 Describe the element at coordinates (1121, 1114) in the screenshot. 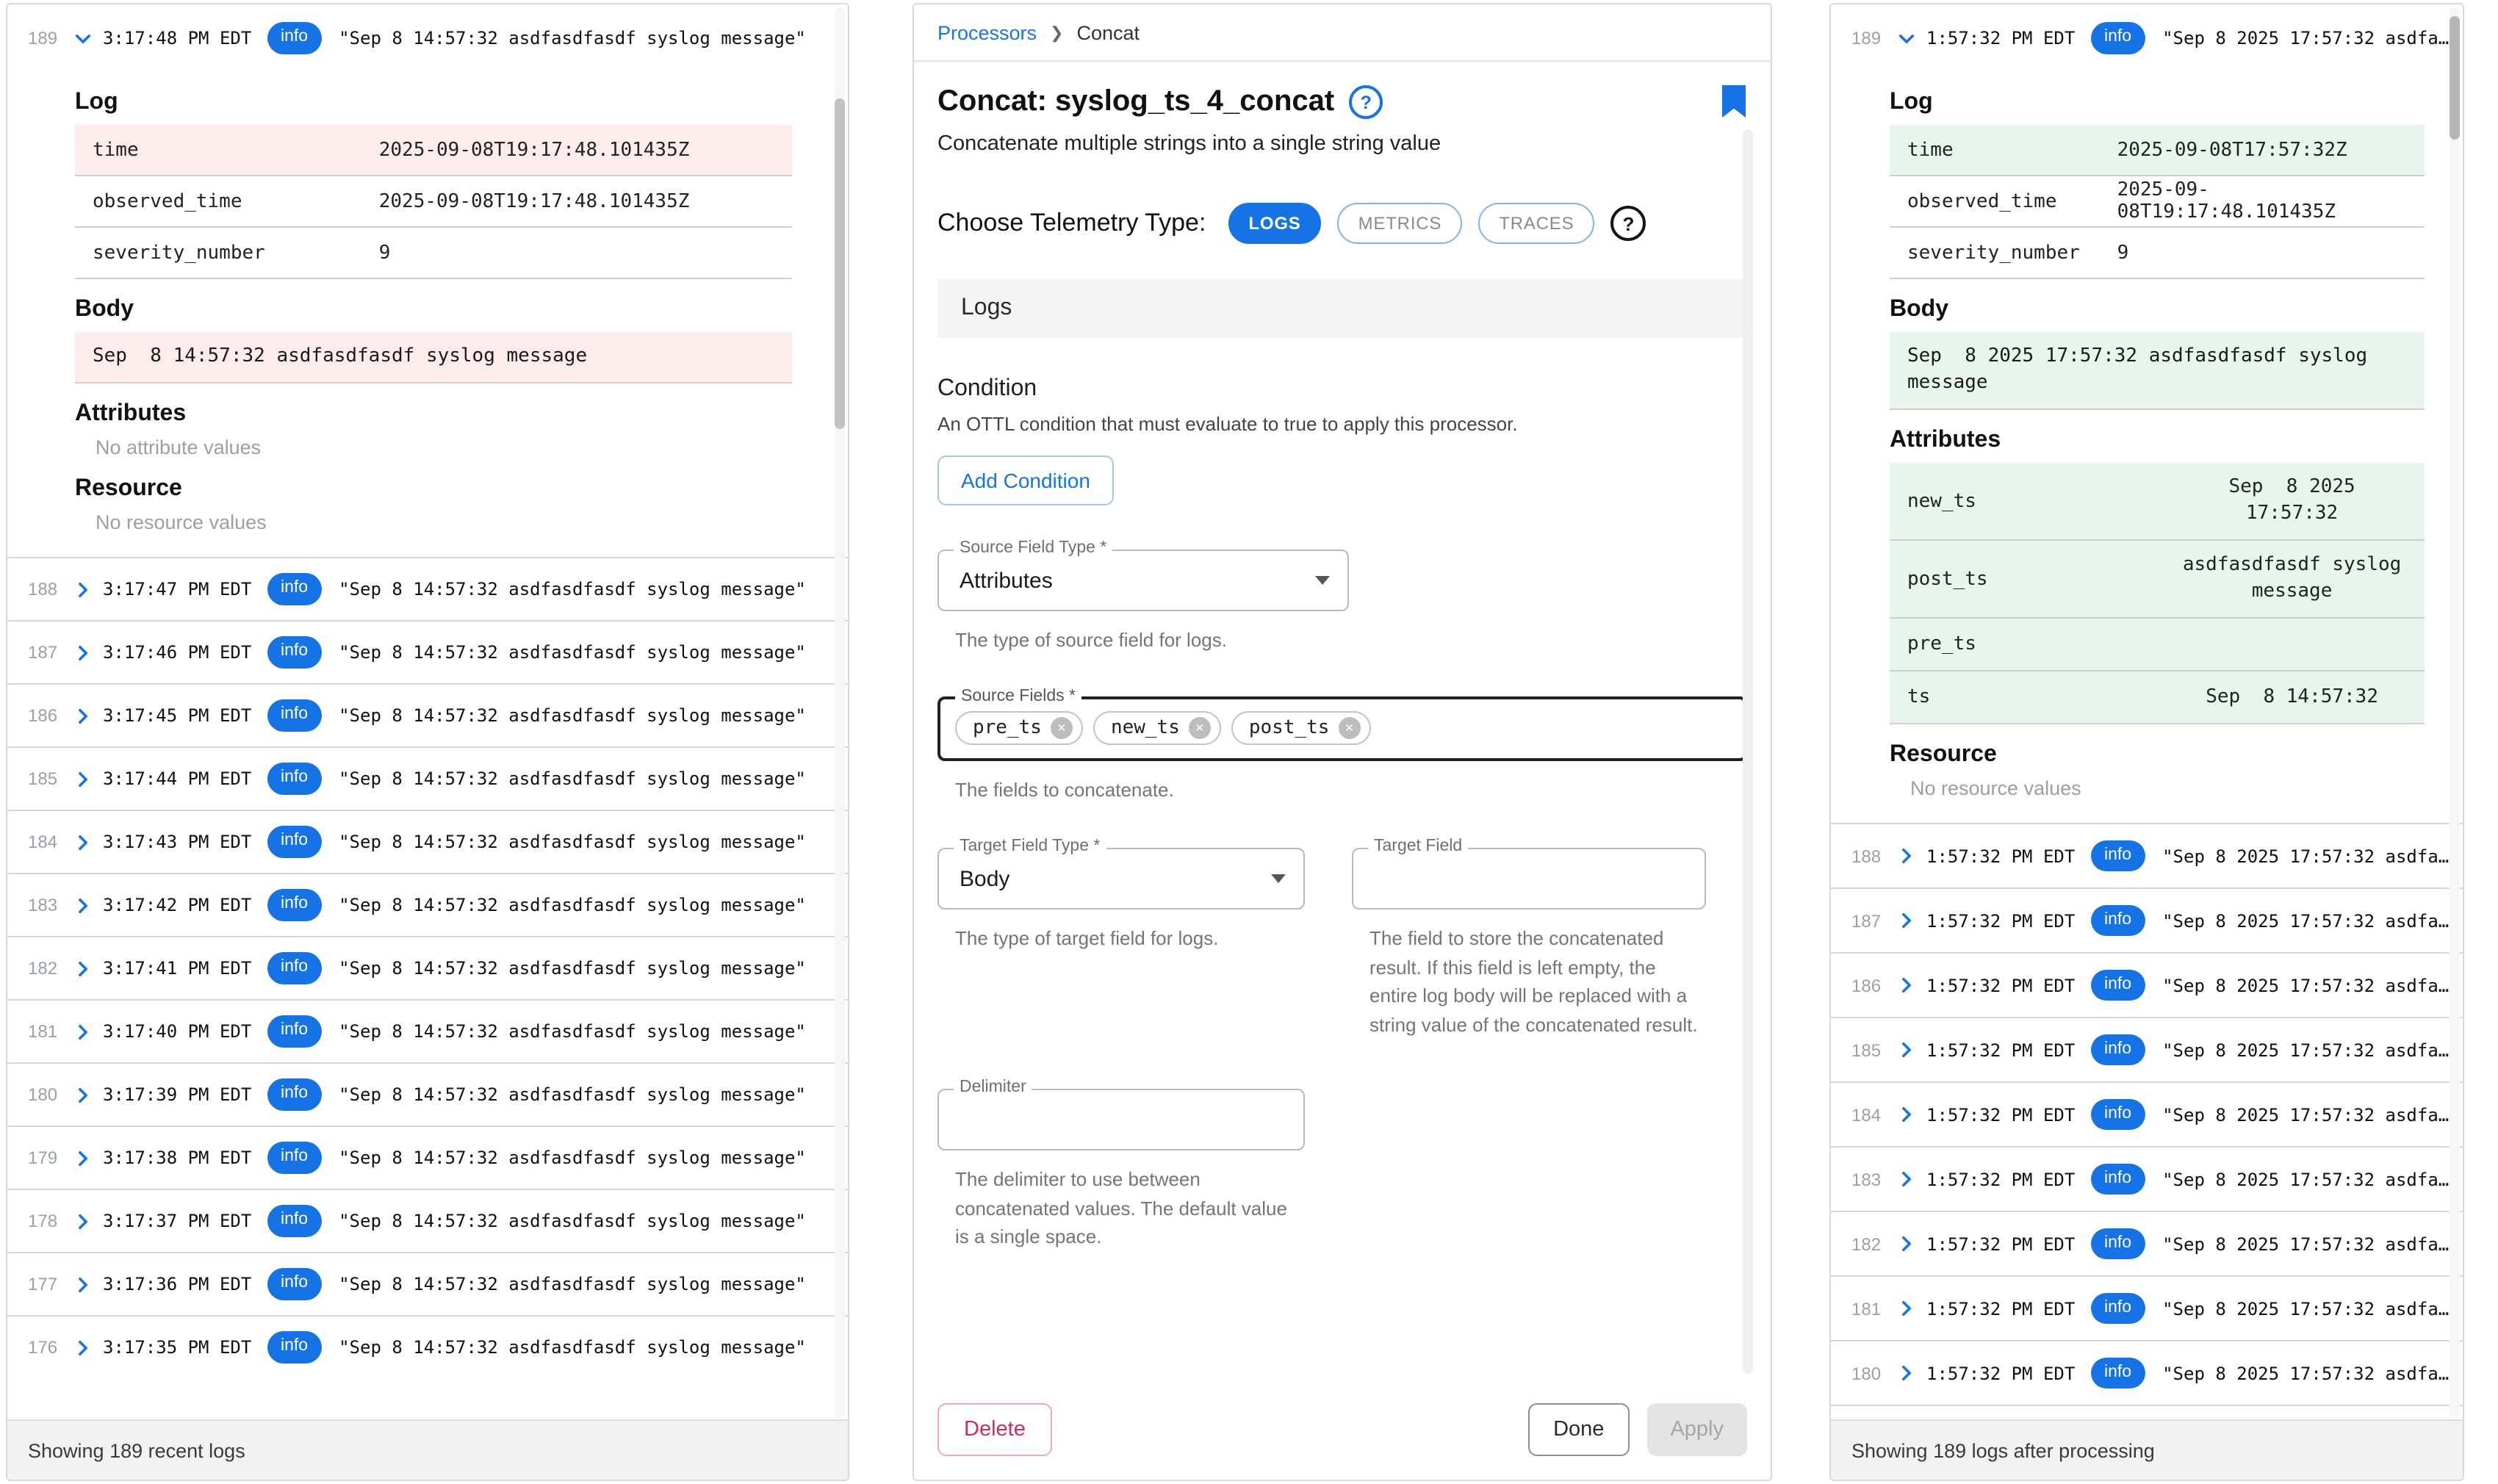

I see `delimiter-input: Delimiter` at that location.